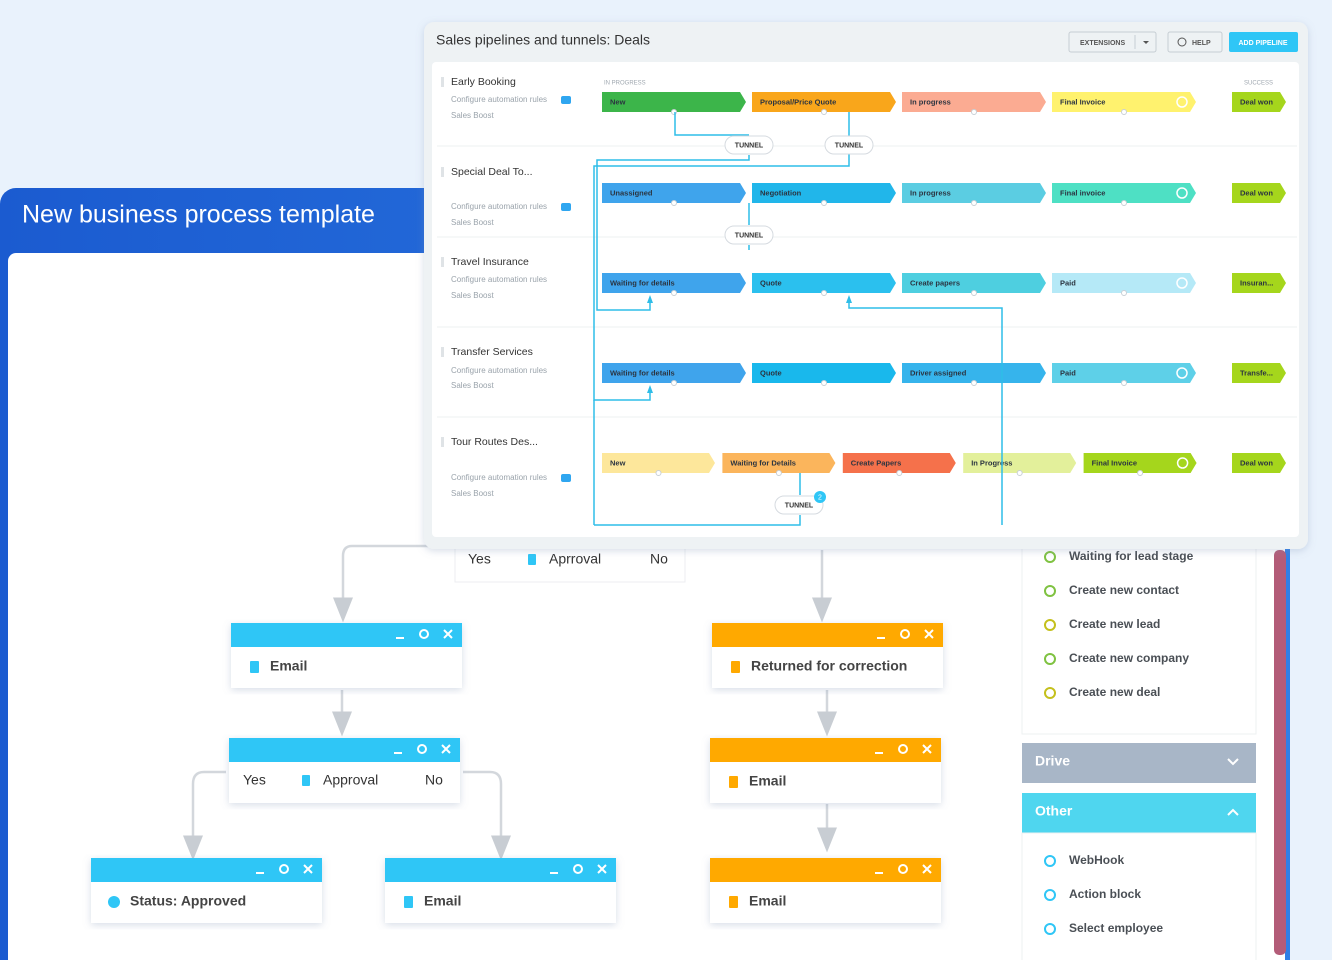 This screenshot has width=1332, height=960. I want to click on stage-label: Waiting for Details, so click(763, 462).